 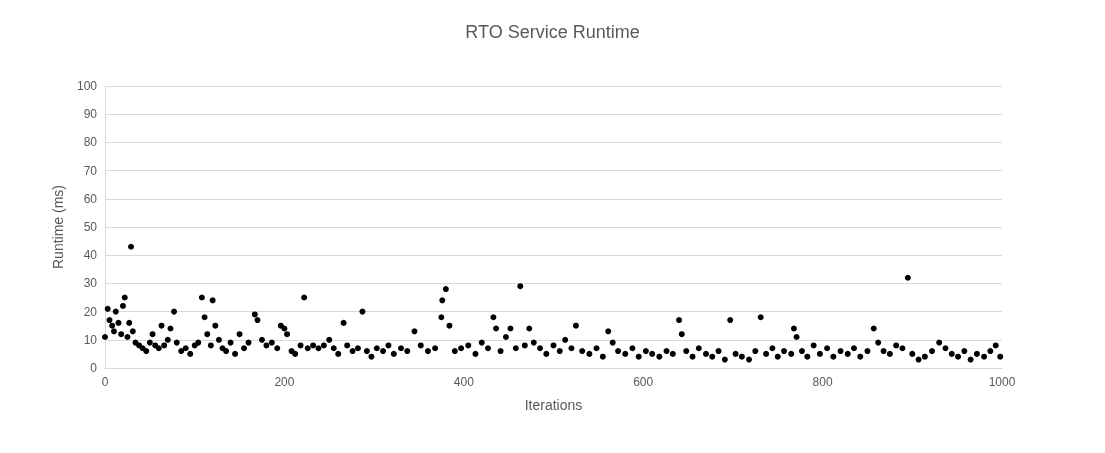 What do you see at coordinates (90, 142) in the screenshot?
I see `y-tick-label: 80` at bounding box center [90, 142].